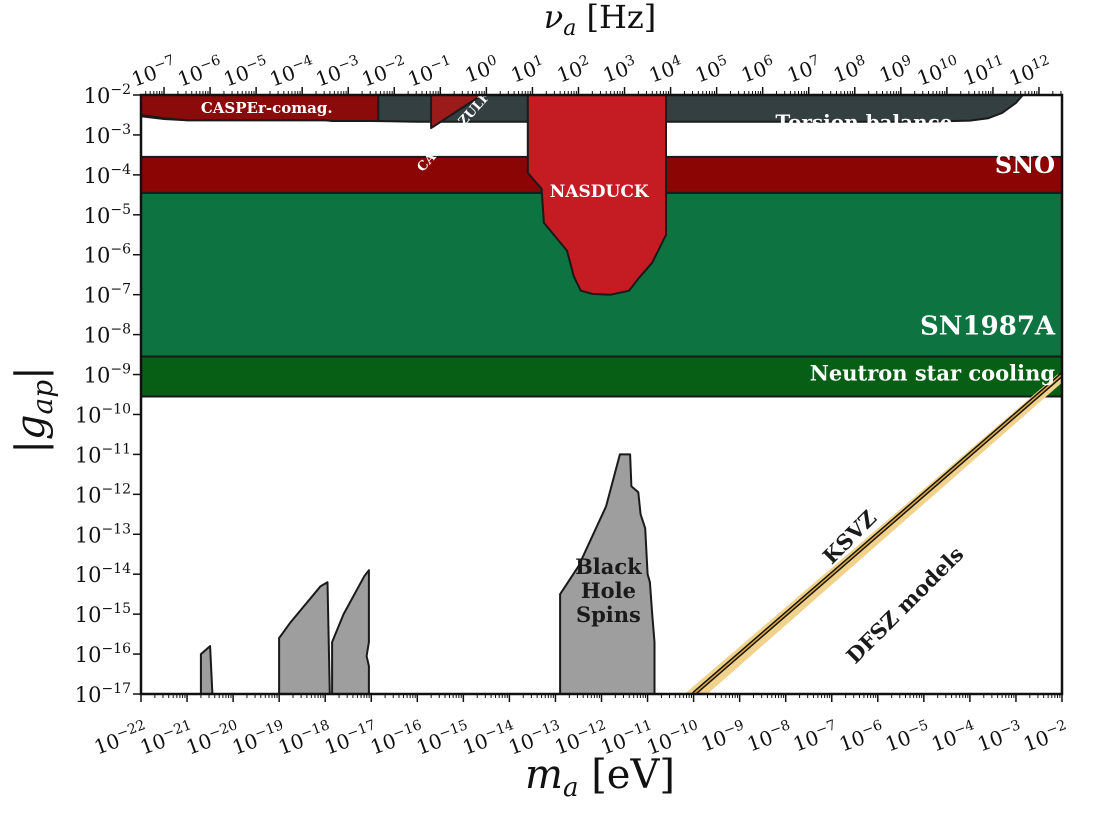 The width and height of the screenshot is (1097, 814). I want to click on y-tick-label: 10⁻⁷, so click(107, 295).